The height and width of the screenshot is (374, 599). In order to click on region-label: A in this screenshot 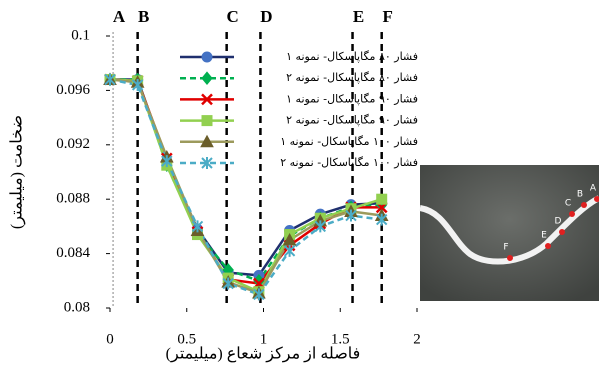, I will do `click(119, 16)`.